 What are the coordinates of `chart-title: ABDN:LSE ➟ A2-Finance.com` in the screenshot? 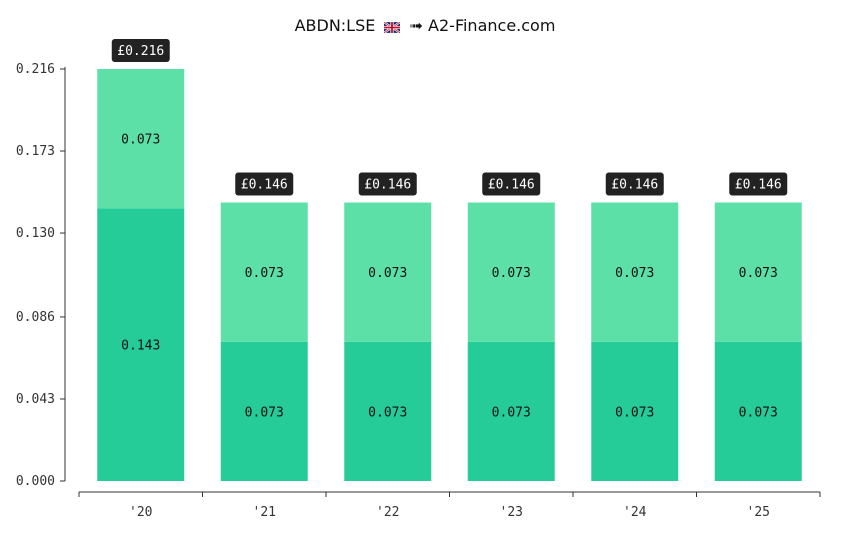 It's located at (425, 26).